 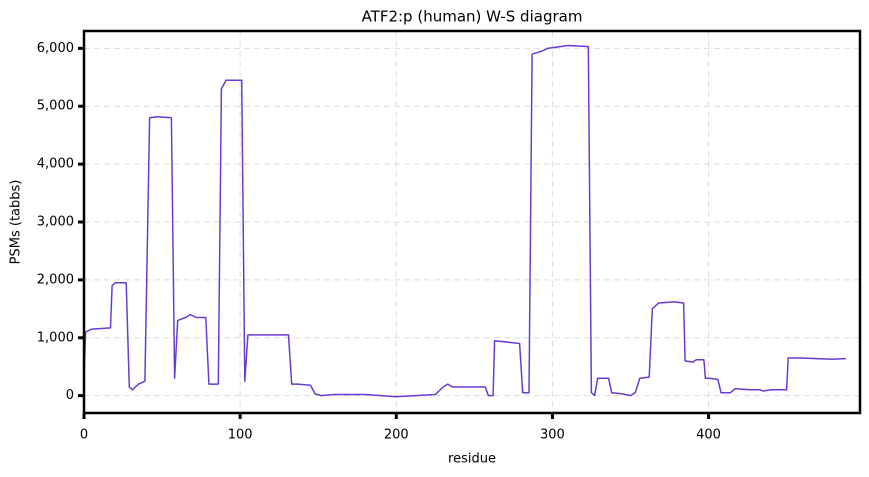 What do you see at coordinates (55, 48) in the screenshot?
I see `y-tick-label: 6,000` at bounding box center [55, 48].